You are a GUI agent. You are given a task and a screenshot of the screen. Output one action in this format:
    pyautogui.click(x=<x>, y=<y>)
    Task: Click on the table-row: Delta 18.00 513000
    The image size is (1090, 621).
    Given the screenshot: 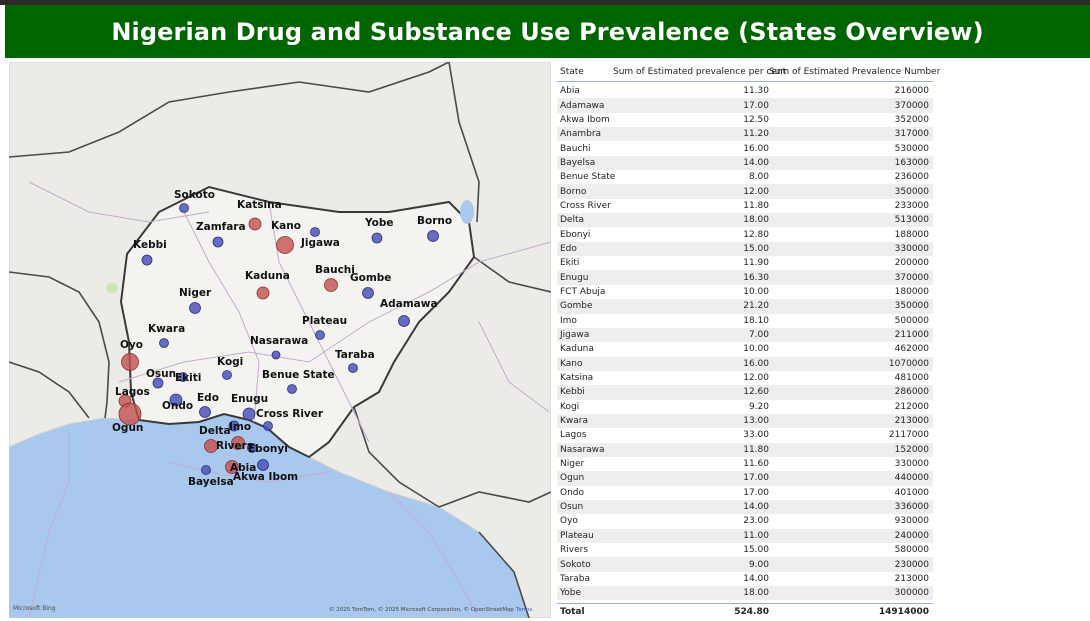 What is the action you would take?
    pyautogui.click(x=745, y=220)
    